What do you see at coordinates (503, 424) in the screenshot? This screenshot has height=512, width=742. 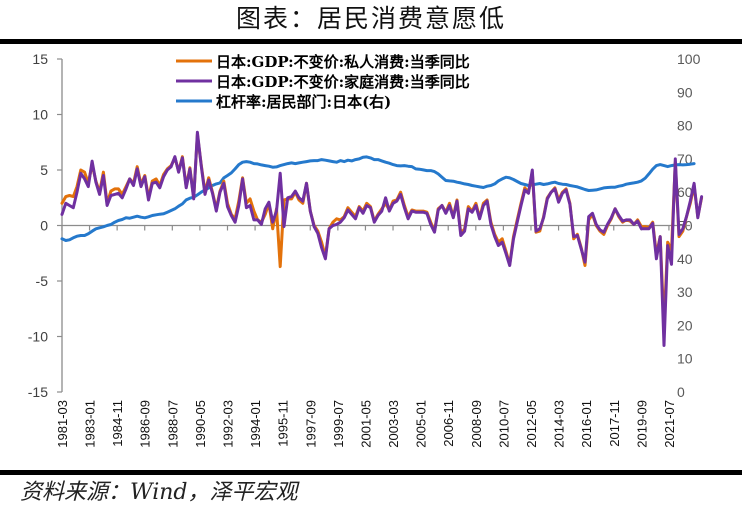 I see `x-tick-label: 2010-07` at bounding box center [503, 424].